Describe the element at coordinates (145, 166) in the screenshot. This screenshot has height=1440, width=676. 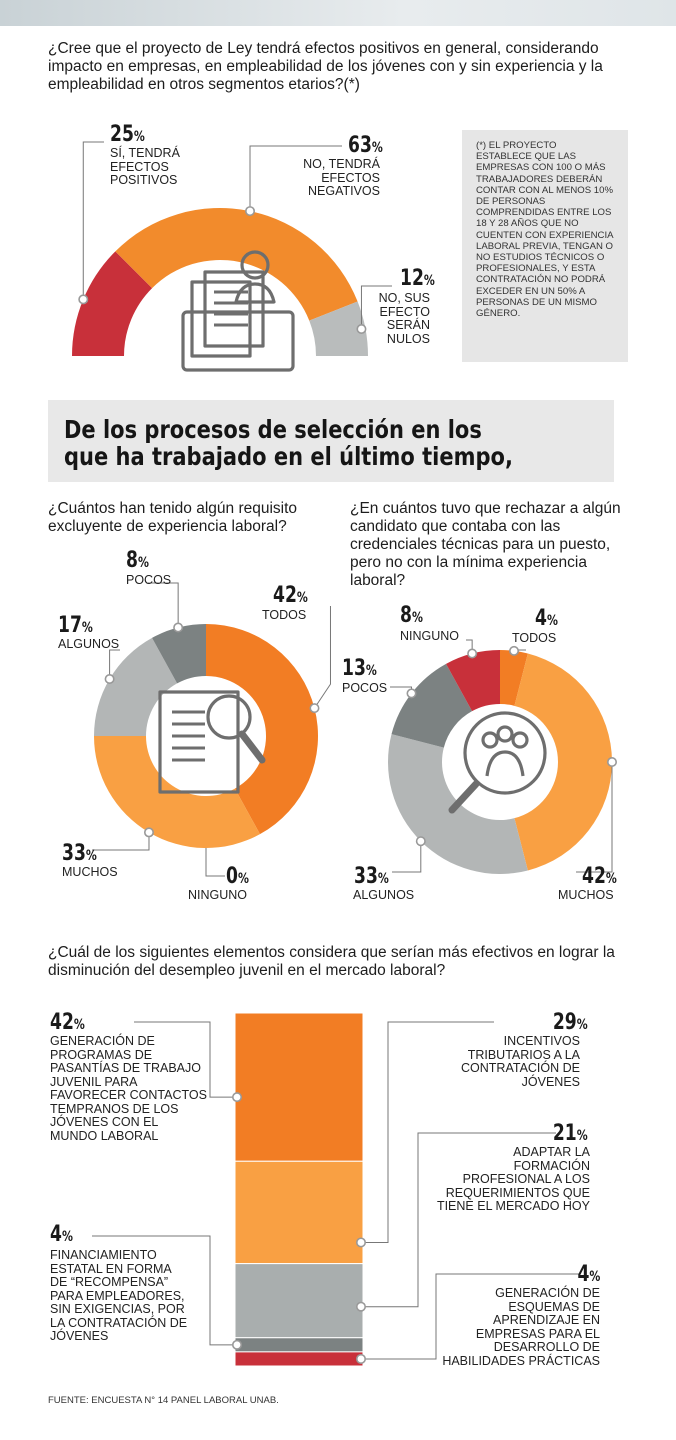
I see `c1-label-si: SÍ, TENDRÁ EFECTOS POSITIVOS` at that location.